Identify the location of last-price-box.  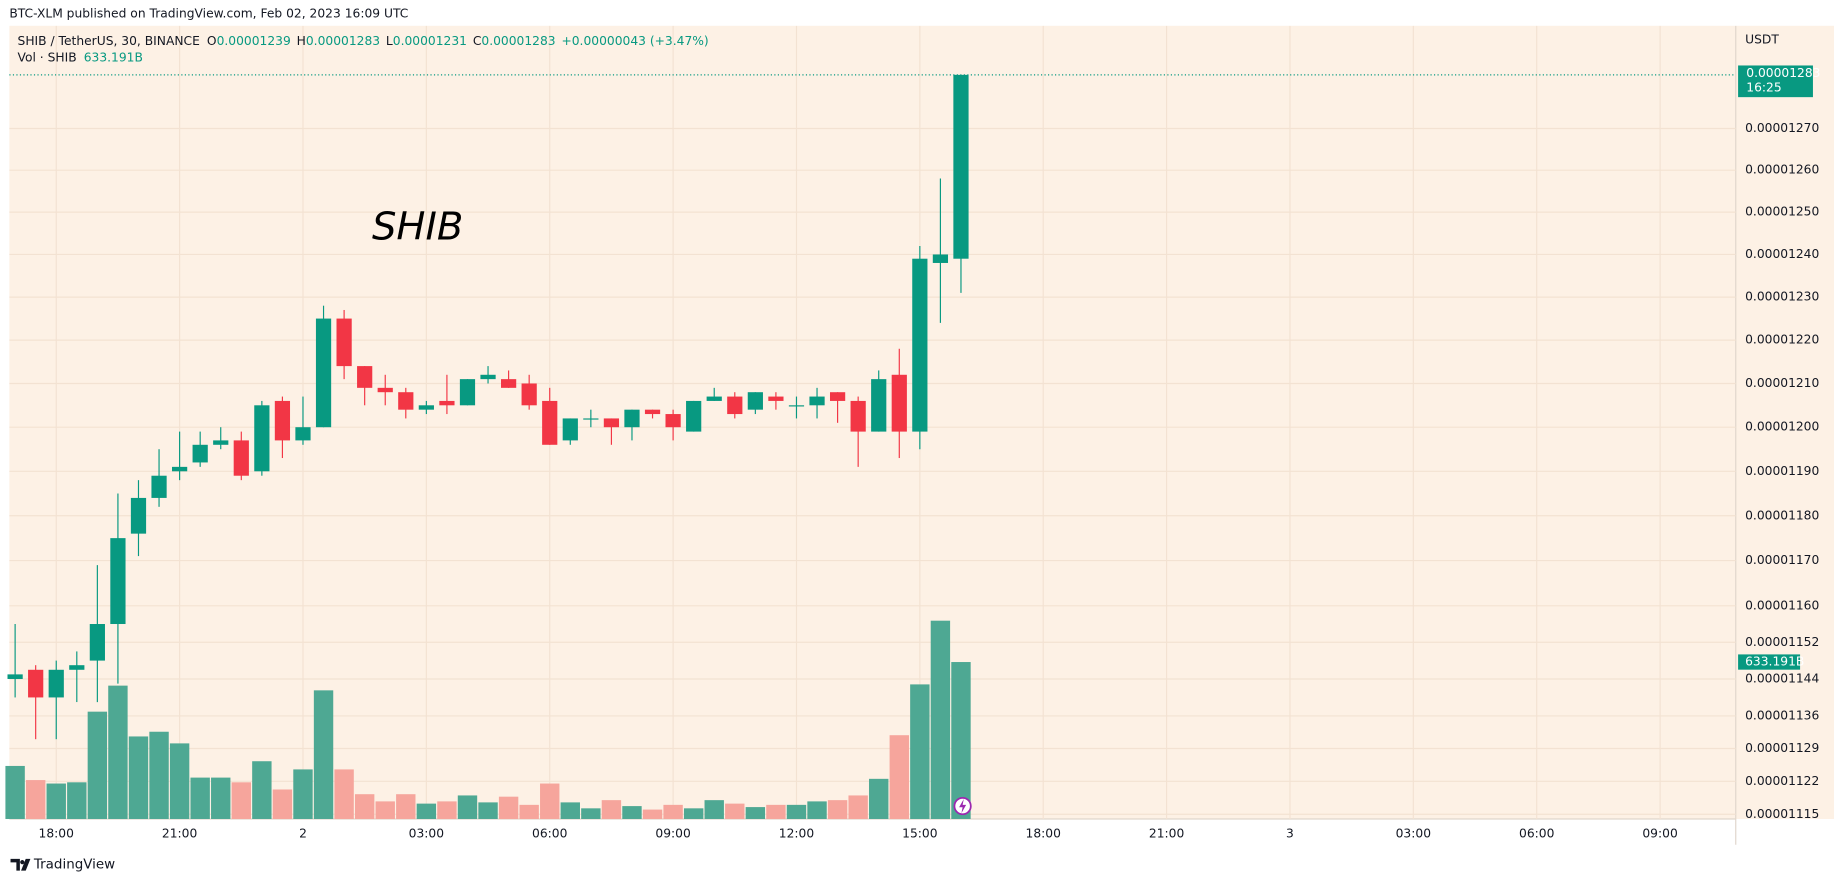
(1775, 81).